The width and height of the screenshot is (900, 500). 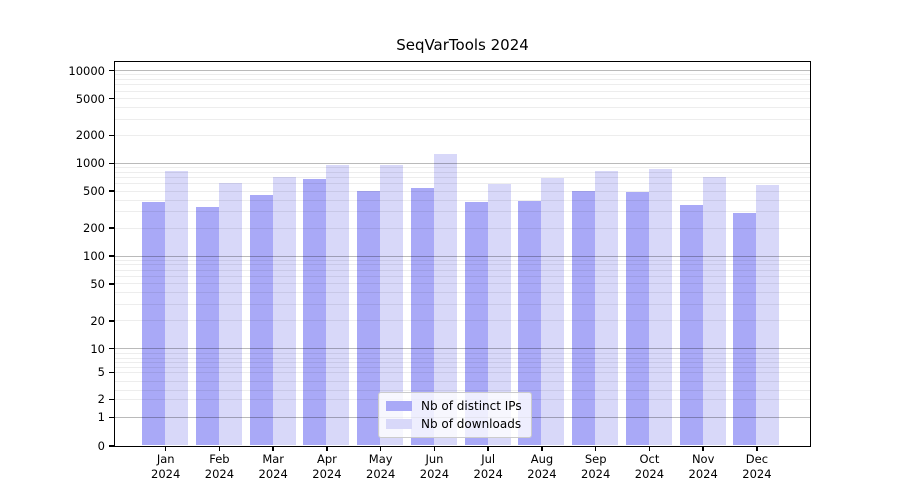 What do you see at coordinates (97, 320) in the screenshot?
I see `y-tick-label: 20` at bounding box center [97, 320].